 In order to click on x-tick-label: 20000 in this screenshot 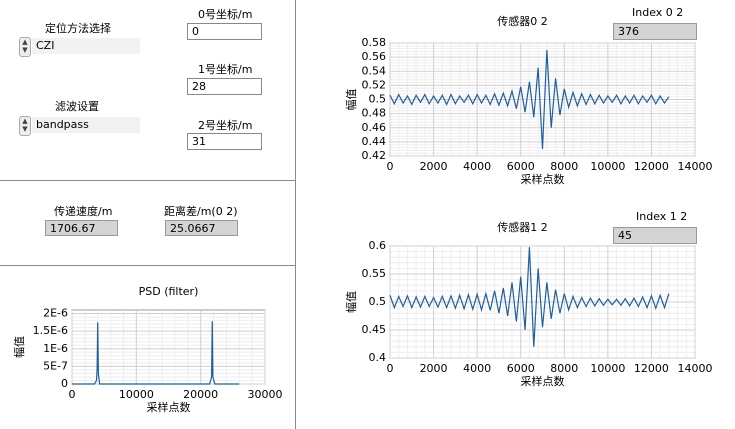, I will do `click(200, 394)`.